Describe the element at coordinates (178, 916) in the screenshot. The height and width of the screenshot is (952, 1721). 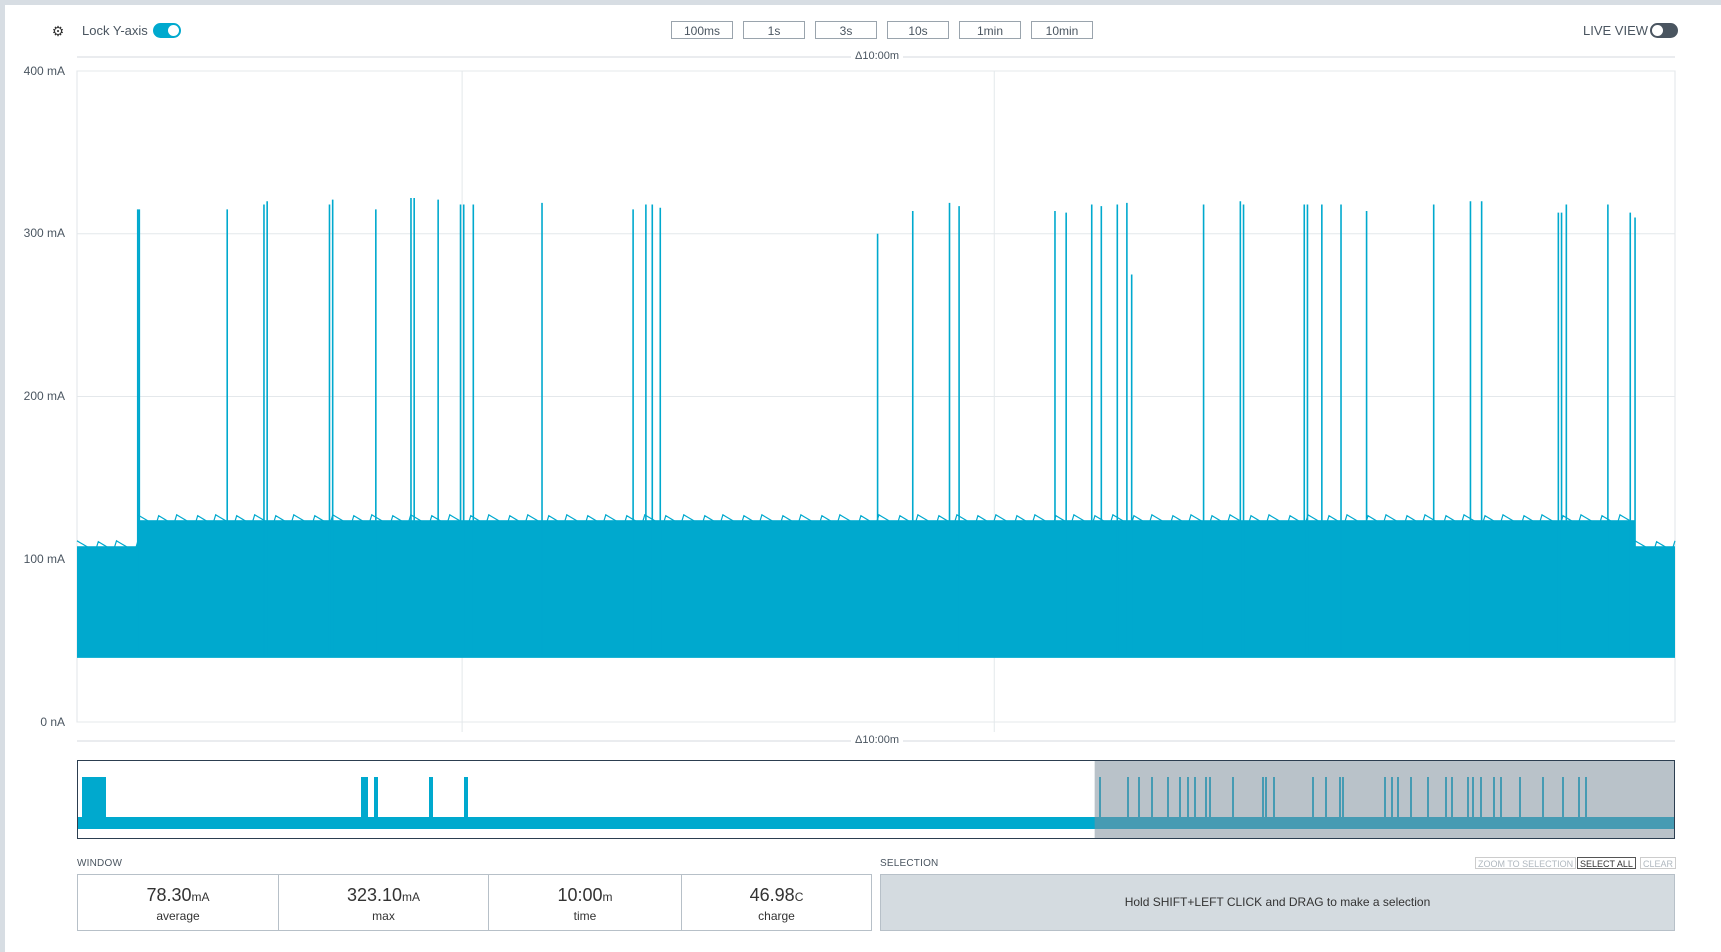
I see `stat-label: average` at that location.